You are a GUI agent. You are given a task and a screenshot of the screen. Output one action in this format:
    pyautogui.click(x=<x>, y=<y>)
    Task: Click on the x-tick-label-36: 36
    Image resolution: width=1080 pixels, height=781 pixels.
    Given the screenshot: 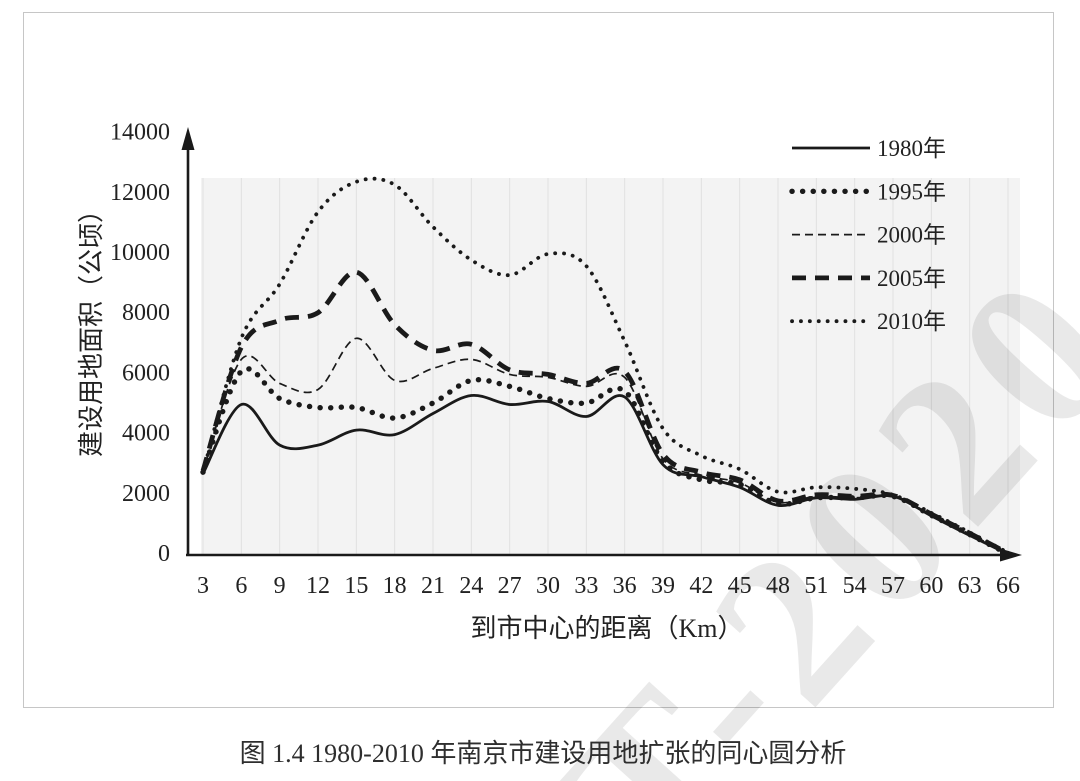 What is the action you would take?
    pyautogui.click(x=625, y=586)
    